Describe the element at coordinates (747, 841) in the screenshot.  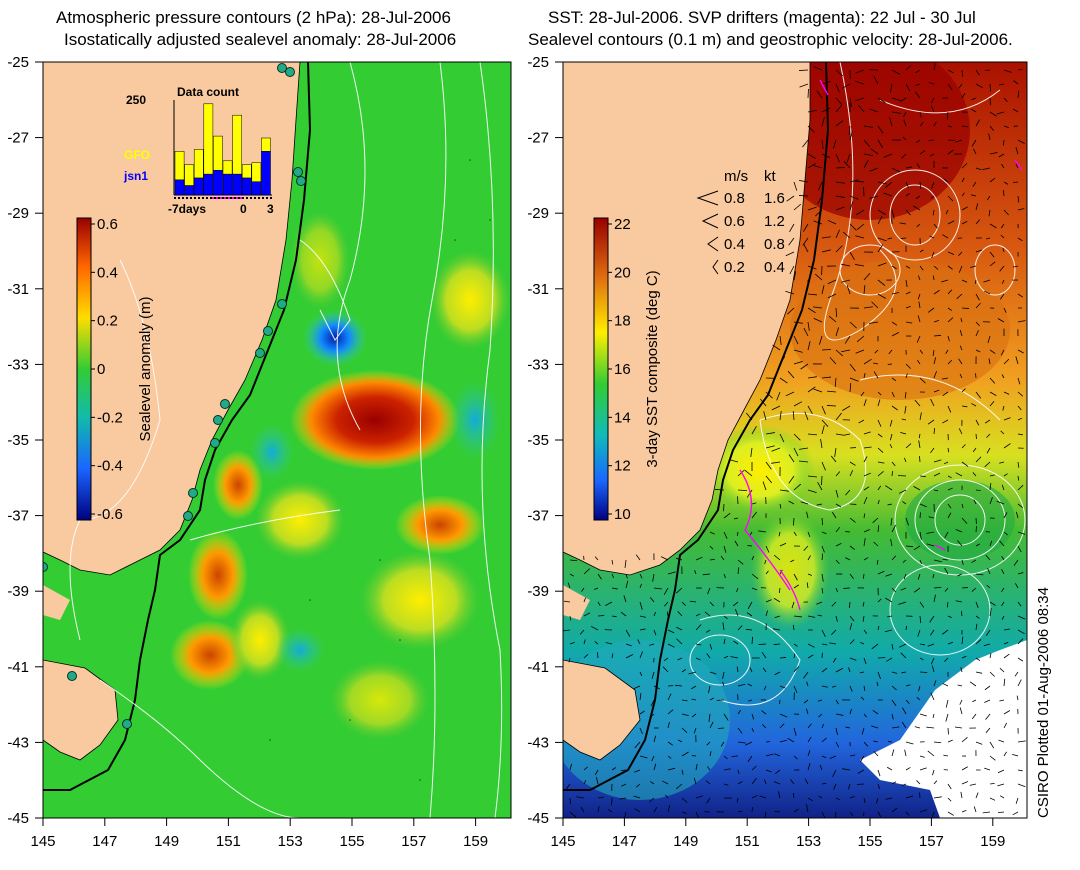
I see `lon-tick-label-right: 151` at that location.